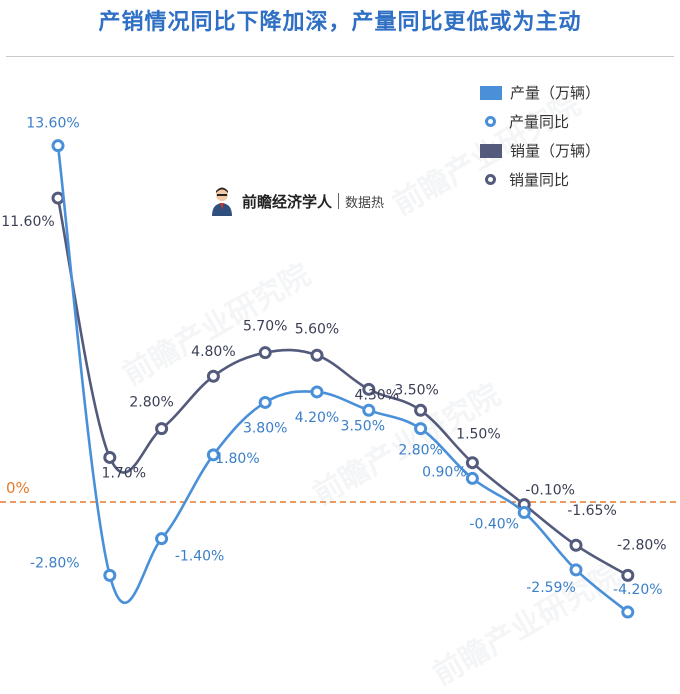 Image resolution: width=680 pixels, height=694 pixels. I want to click on sales-yoy-data-label: 5.60%, so click(317, 329).